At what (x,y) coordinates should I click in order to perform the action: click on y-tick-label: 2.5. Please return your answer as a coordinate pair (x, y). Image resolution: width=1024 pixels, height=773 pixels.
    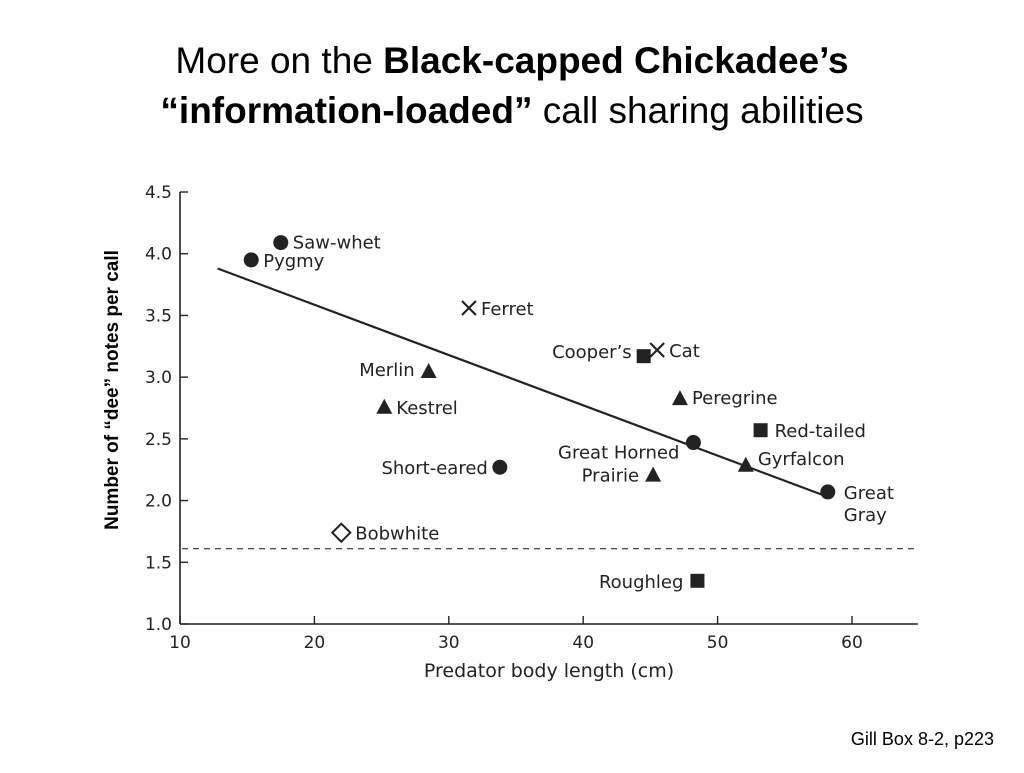
    Looking at the image, I should click on (158, 440).